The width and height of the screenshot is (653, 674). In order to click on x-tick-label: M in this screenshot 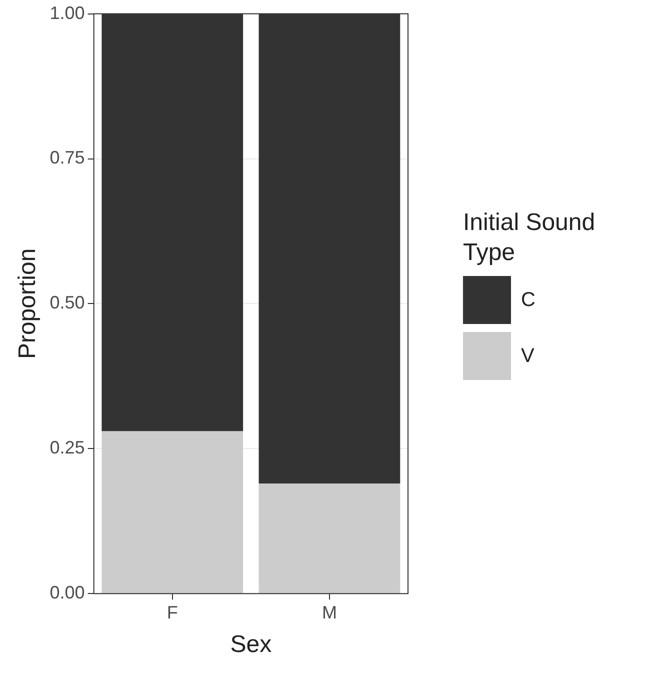, I will do `click(329, 612)`.